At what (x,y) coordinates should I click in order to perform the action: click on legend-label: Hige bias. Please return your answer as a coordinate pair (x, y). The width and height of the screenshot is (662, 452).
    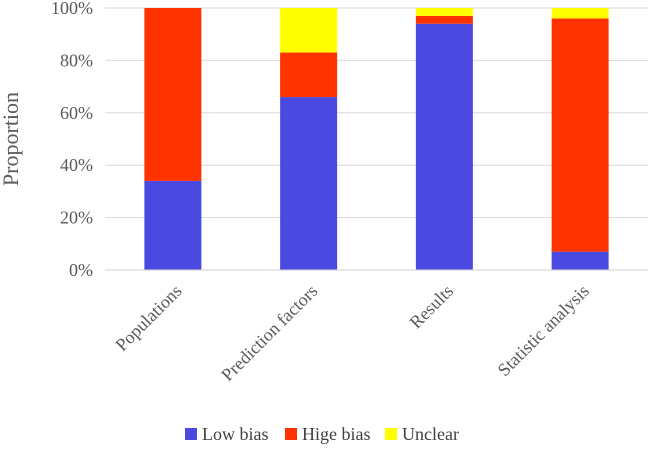
    Looking at the image, I should click on (336, 434).